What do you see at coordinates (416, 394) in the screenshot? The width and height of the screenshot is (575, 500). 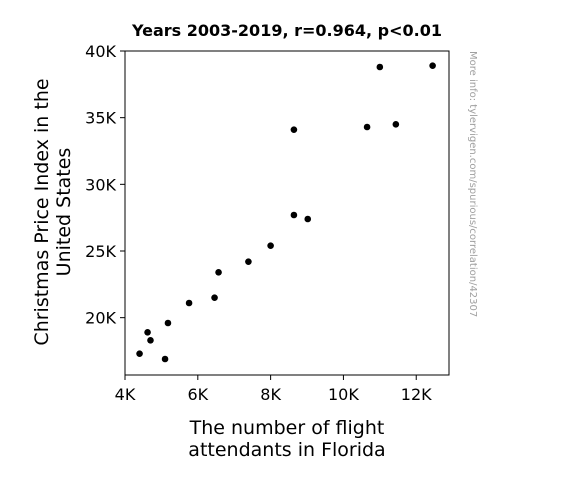 I see `x-tick-label: 12K` at bounding box center [416, 394].